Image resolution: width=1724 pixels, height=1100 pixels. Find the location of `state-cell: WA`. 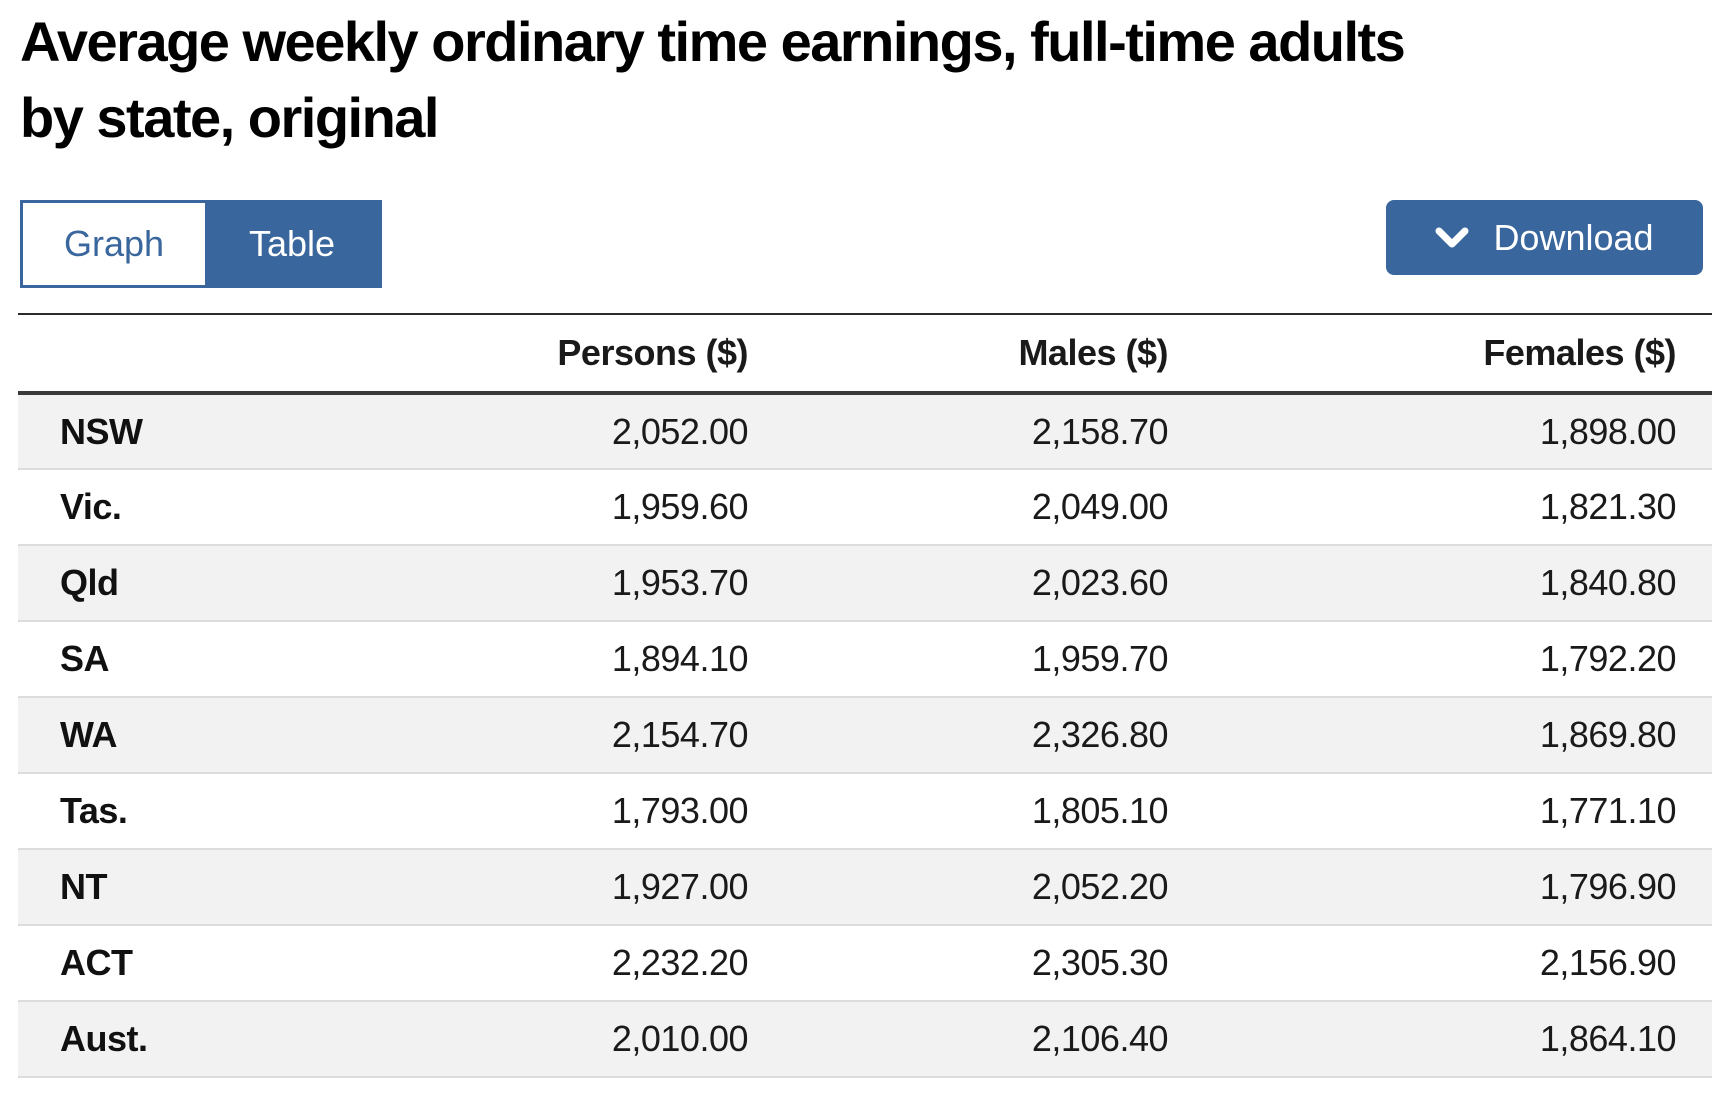

state-cell: WA is located at coordinates (188, 735).